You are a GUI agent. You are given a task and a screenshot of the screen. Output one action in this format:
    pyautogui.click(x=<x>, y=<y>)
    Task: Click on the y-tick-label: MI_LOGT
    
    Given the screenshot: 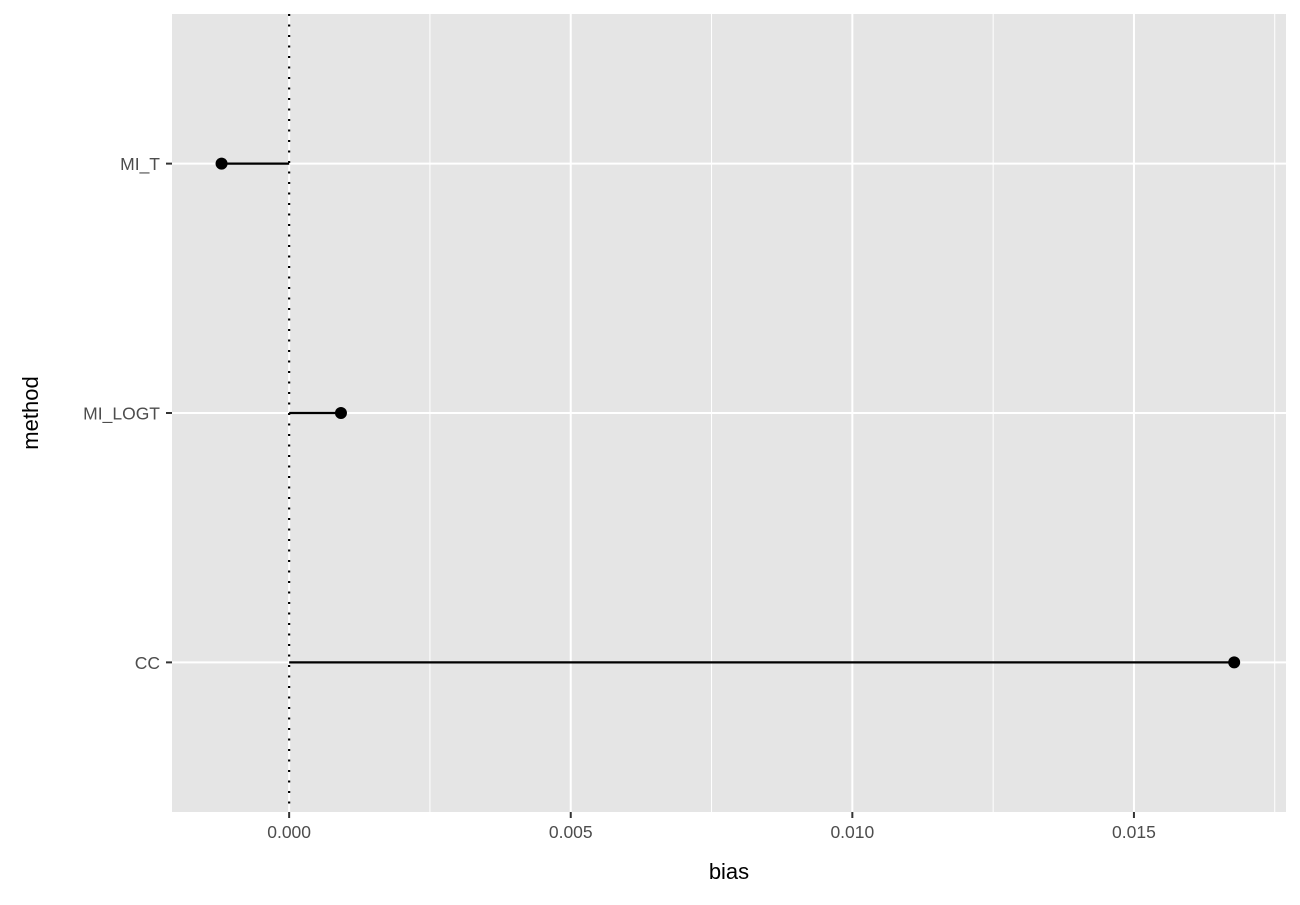 What is the action you would take?
    pyautogui.click(x=121, y=414)
    